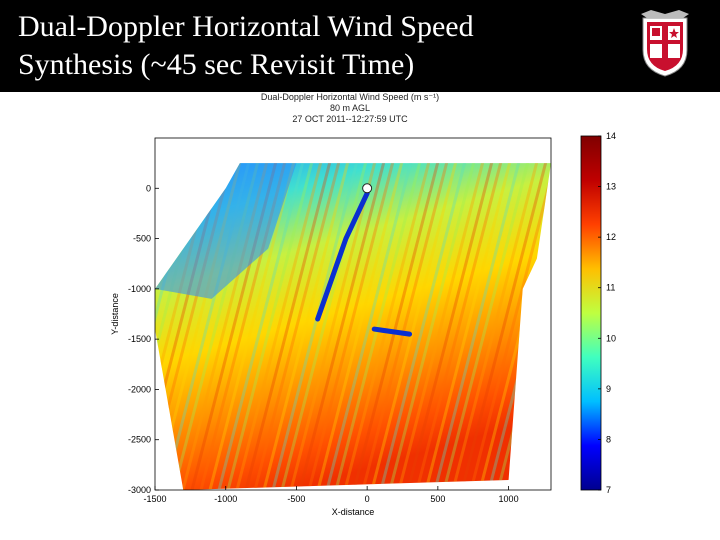  Describe the element at coordinates (350, 119) in the screenshot. I see `chart-subtitle-time: 27 OCT 2011--12:27:59 UTC` at that location.